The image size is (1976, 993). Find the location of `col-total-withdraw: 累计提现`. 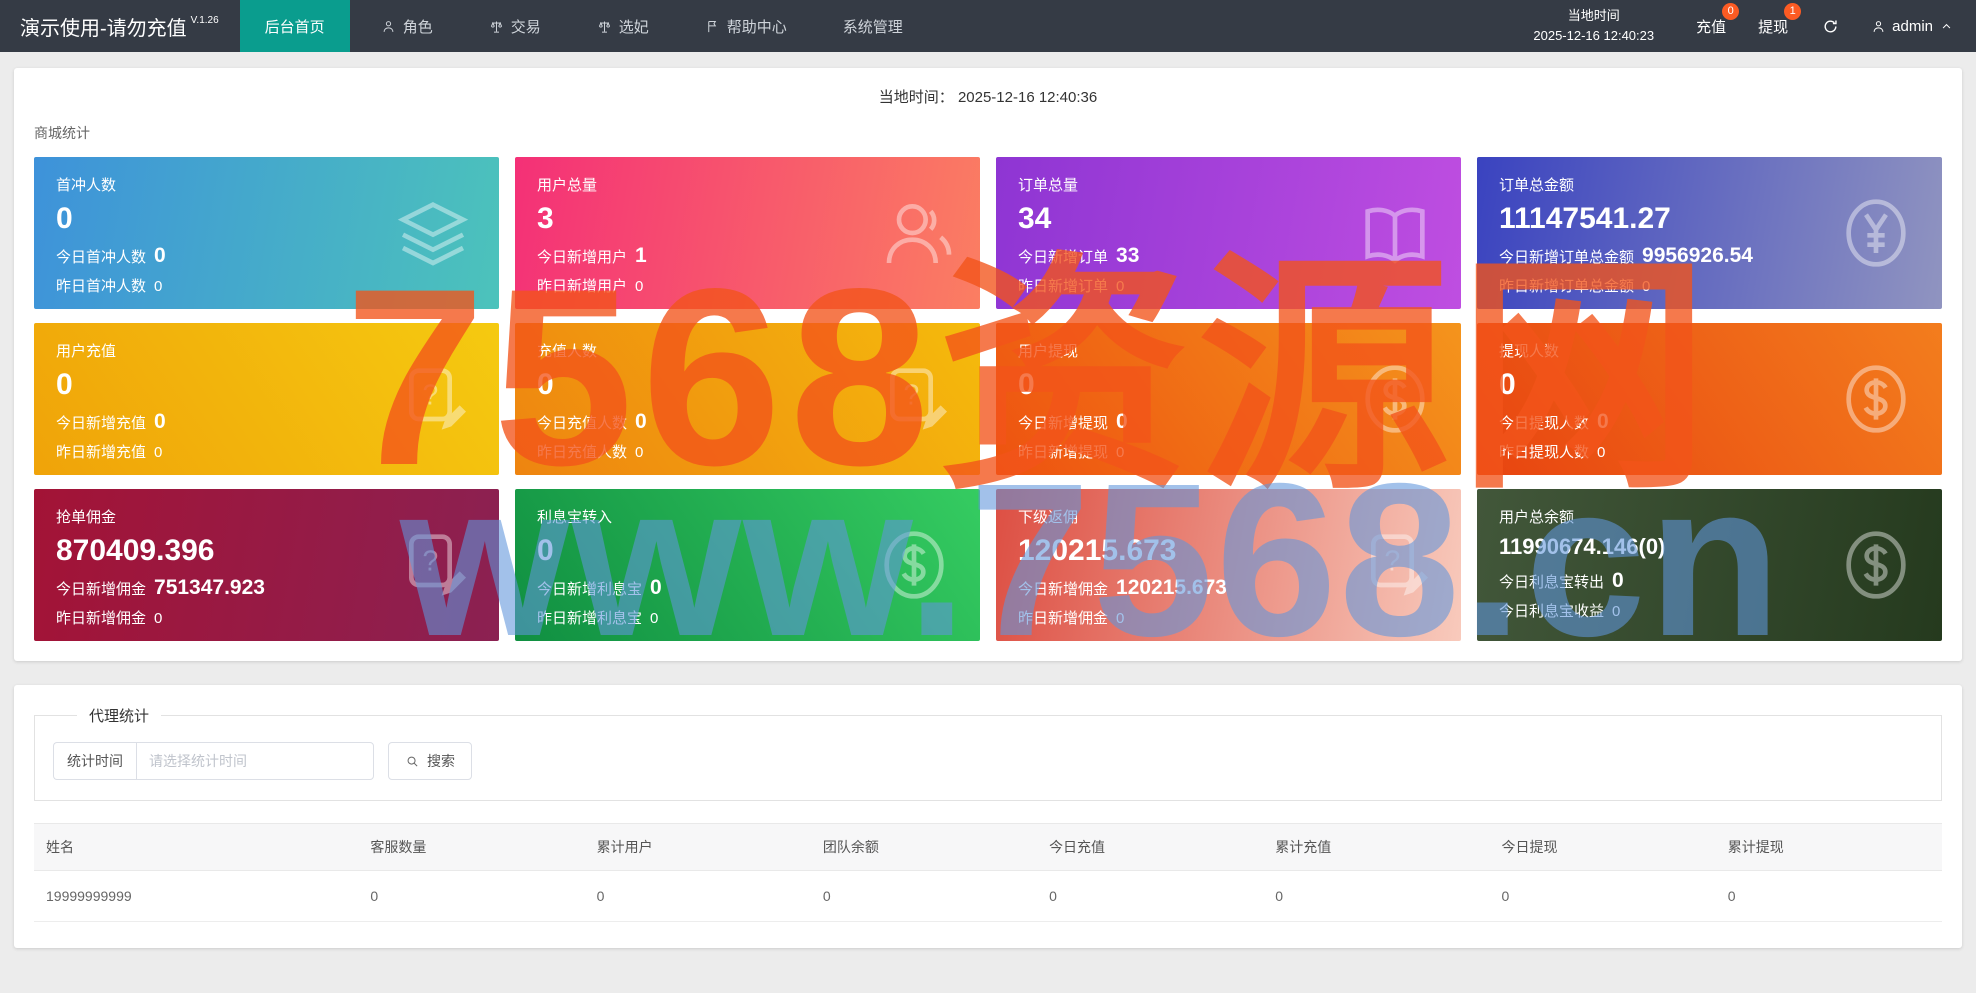

col-total-withdraw: 累计提现 is located at coordinates (1828, 847).